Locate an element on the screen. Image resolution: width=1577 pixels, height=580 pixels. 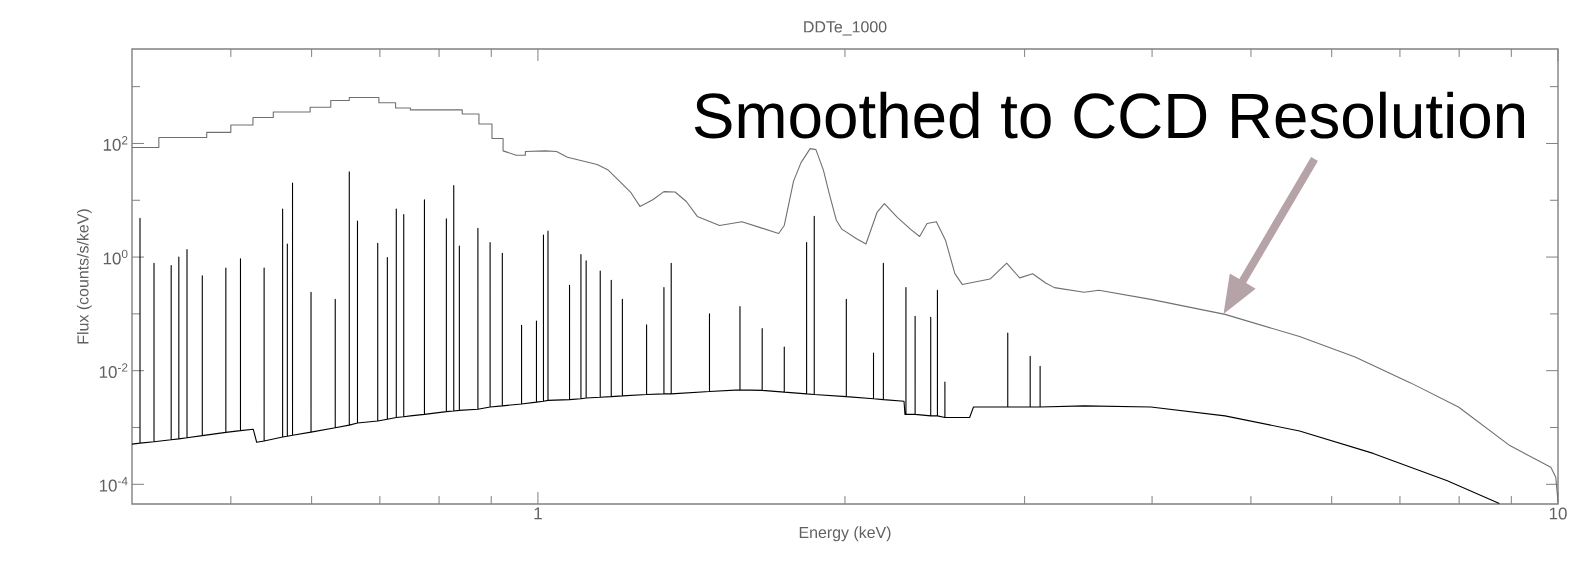
y-tick-label: 10$^{-2}$ is located at coordinates (113, 371).